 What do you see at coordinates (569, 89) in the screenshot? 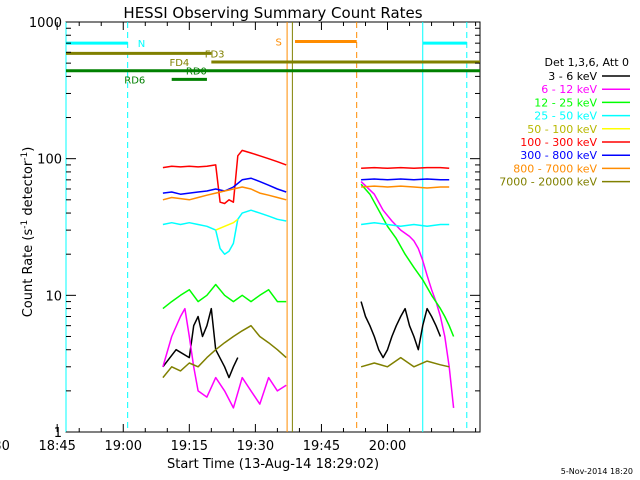
I see `legend-entry-label: 6 - 12 keV` at bounding box center [569, 89].